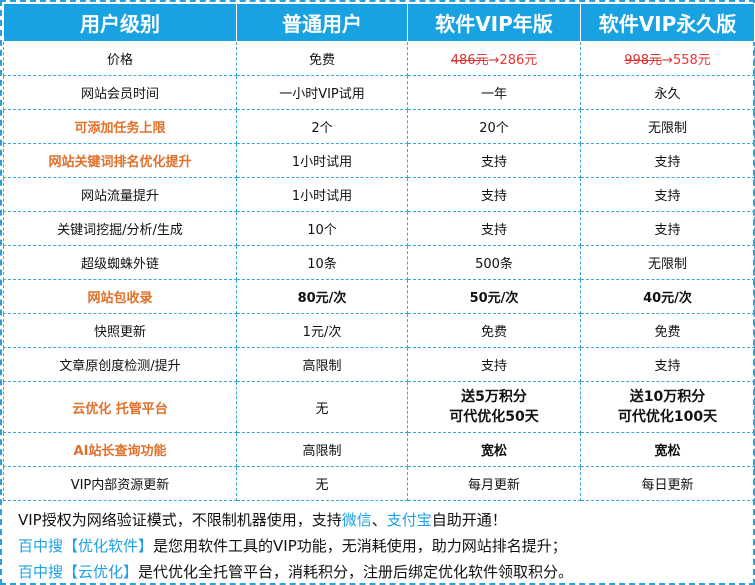  What do you see at coordinates (667, 407) in the screenshot?
I see `vip-permanent-value: 送10万积分 可代优化100天` at bounding box center [667, 407].